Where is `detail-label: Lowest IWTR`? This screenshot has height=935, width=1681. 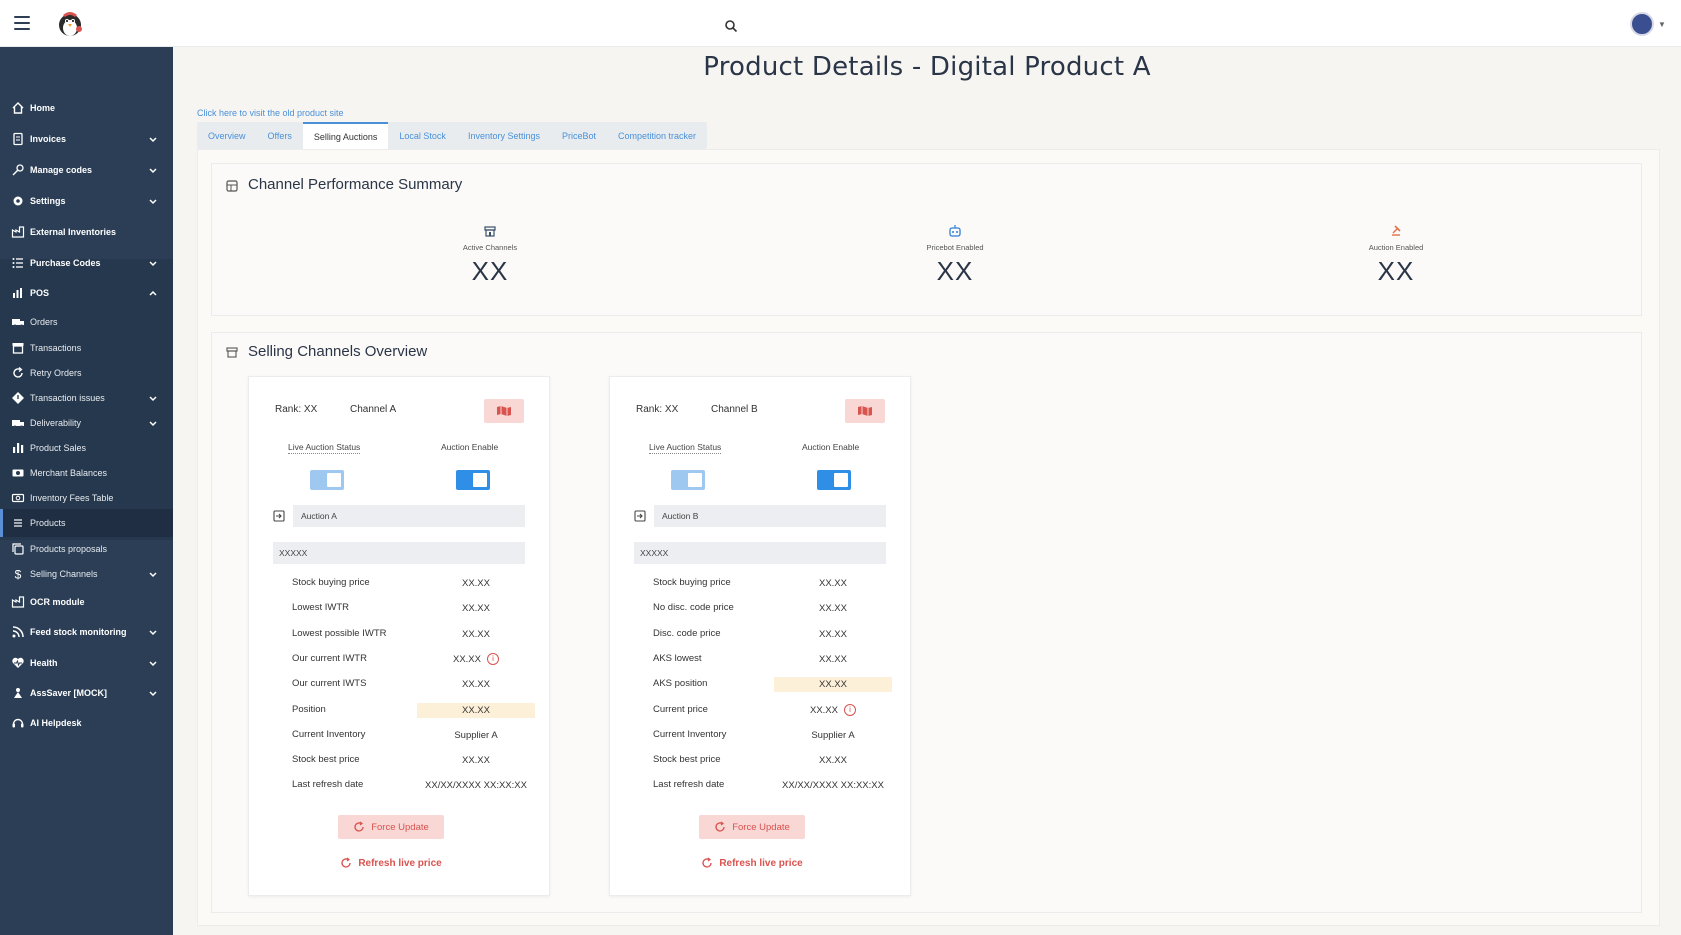
detail-label: Lowest IWTR is located at coordinates (321, 607).